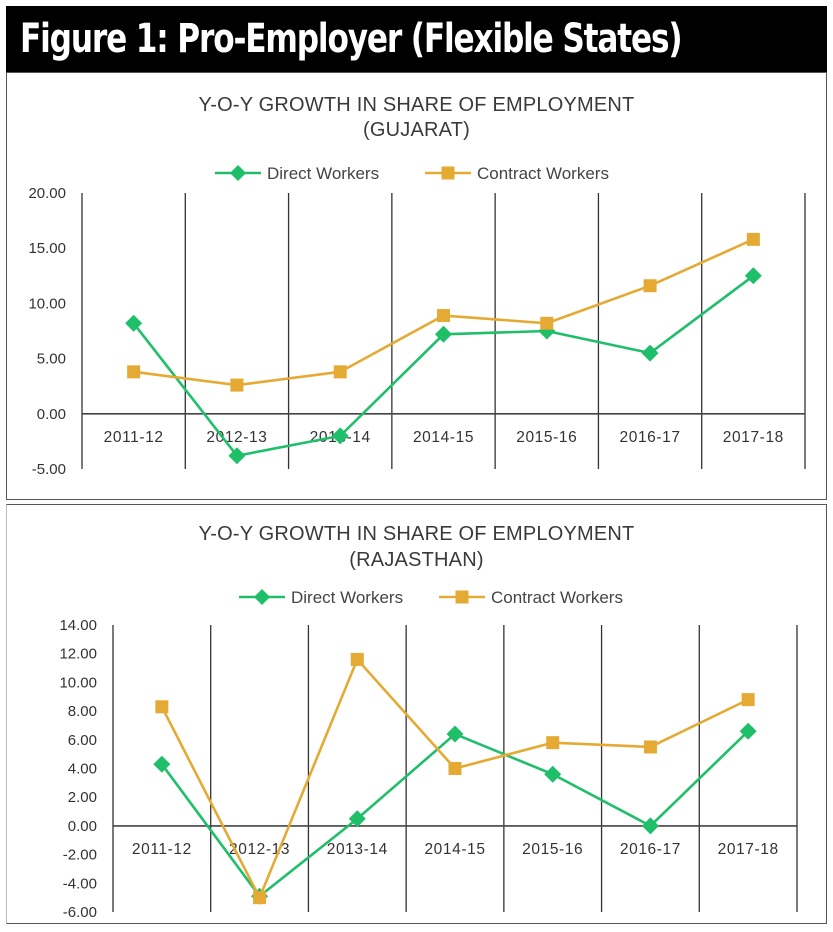 The height and width of the screenshot is (932, 833). I want to click on y-tick-label: 6.00, so click(82, 740).